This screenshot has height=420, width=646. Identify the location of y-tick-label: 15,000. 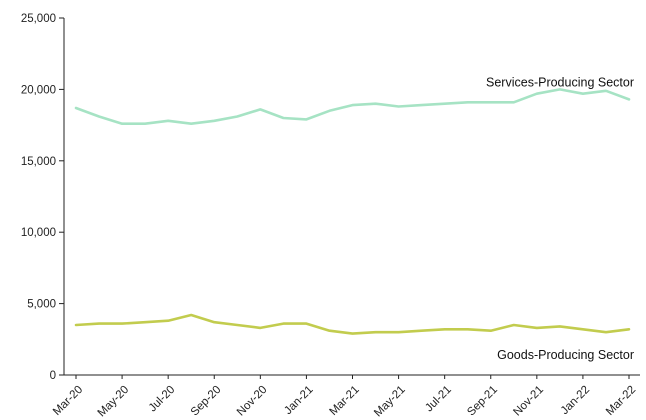
(38, 162).